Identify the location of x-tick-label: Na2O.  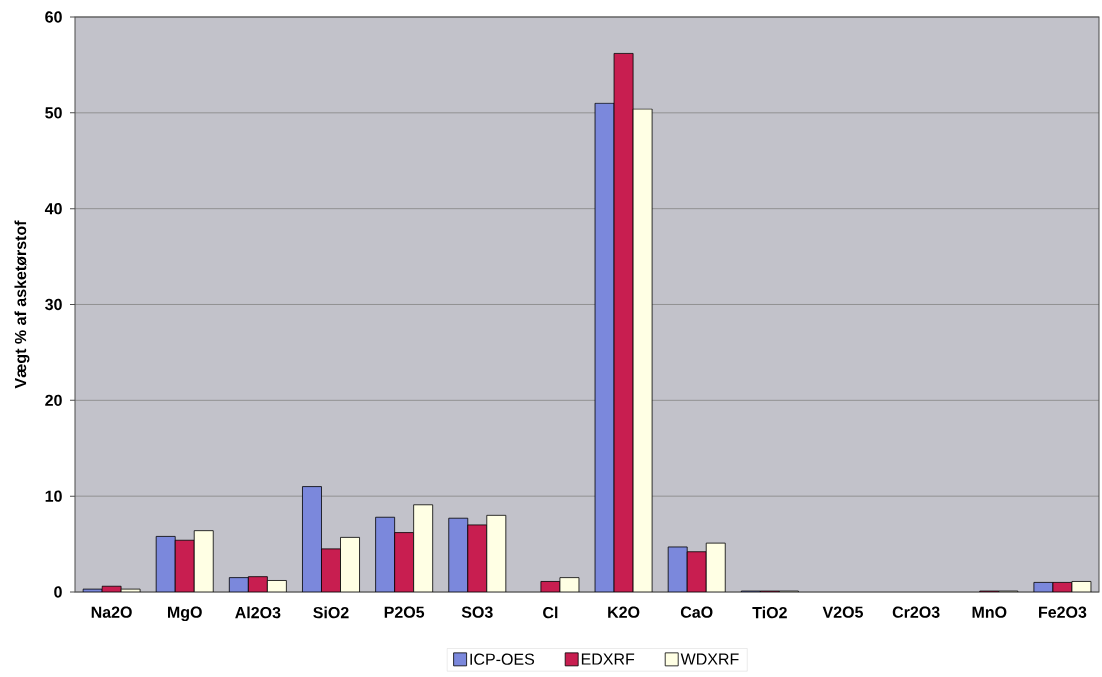
(111, 612).